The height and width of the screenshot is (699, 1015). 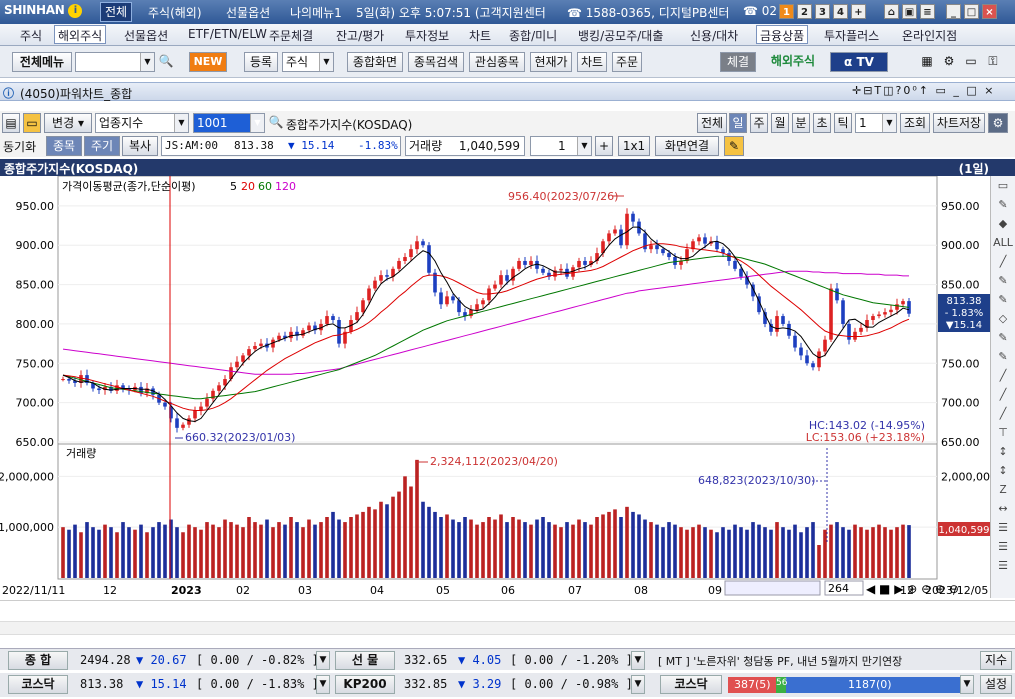 What do you see at coordinates (68, 123) in the screenshot?
I see `change-button: 변경 ▾` at bounding box center [68, 123].